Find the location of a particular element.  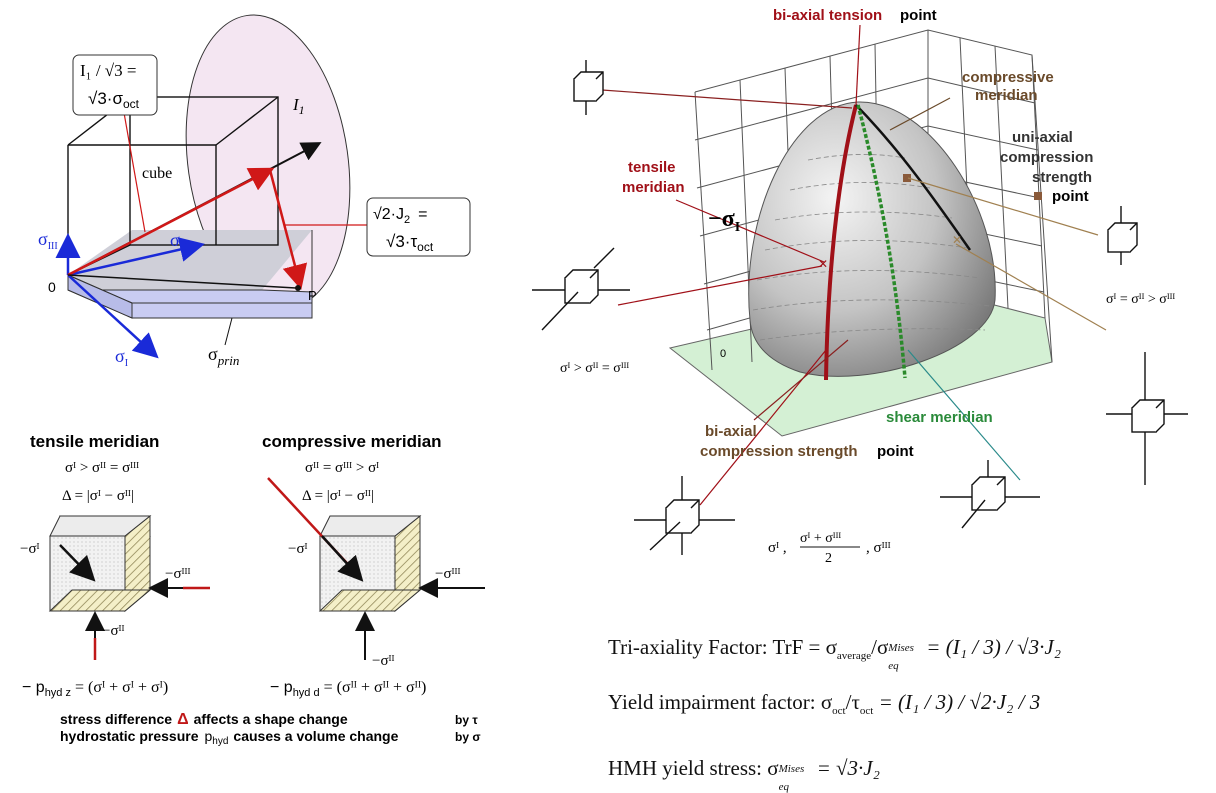

uniaxial-l3: strength is located at coordinates (1062, 177).